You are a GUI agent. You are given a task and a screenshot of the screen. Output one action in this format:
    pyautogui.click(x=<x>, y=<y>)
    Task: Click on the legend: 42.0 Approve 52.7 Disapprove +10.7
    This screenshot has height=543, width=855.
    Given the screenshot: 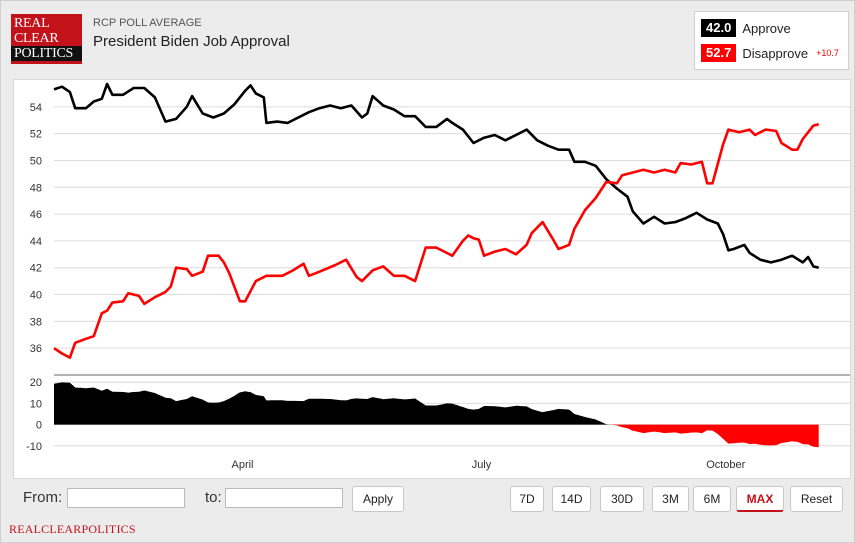 What is the action you would take?
    pyautogui.click(x=771, y=40)
    